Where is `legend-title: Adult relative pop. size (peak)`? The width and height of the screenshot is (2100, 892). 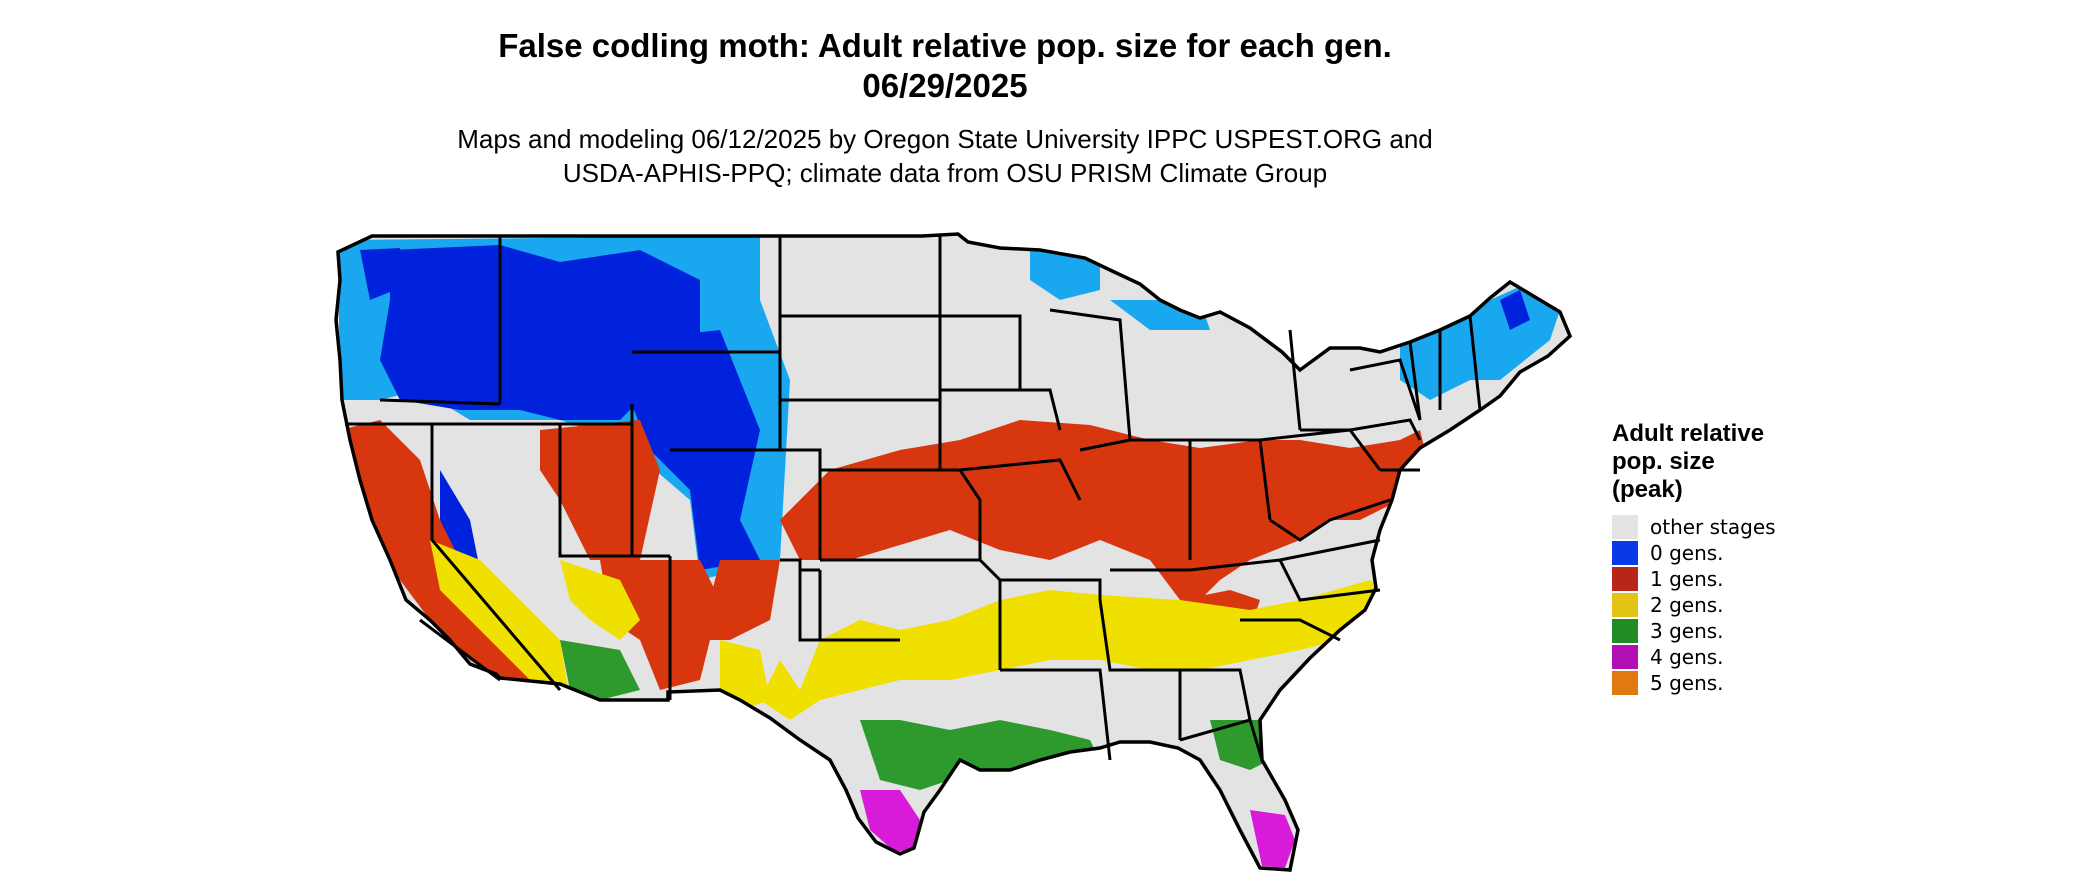
legend-title: Adult relative pop. size (peak) is located at coordinates (1688, 461).